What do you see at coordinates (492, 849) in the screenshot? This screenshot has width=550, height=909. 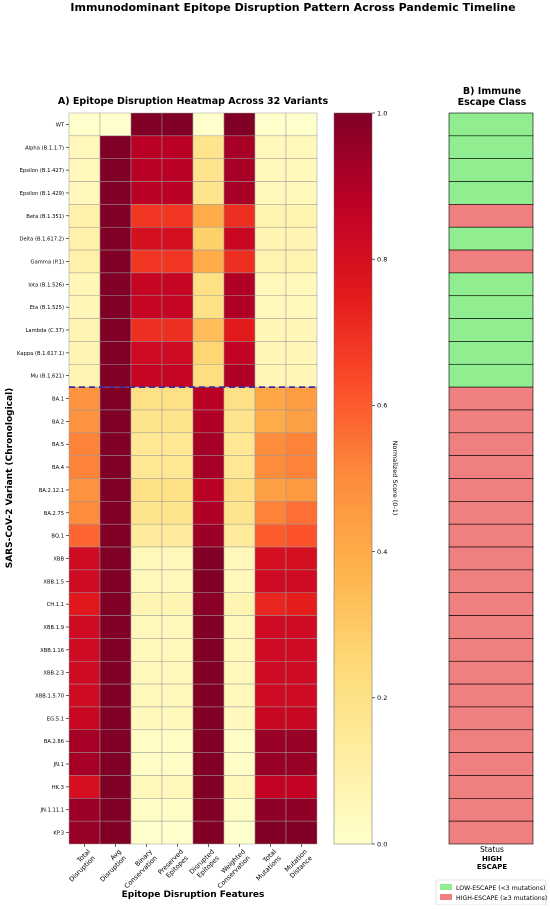 I see `escape-xlabel: Status` at bounding box center [492, 849].